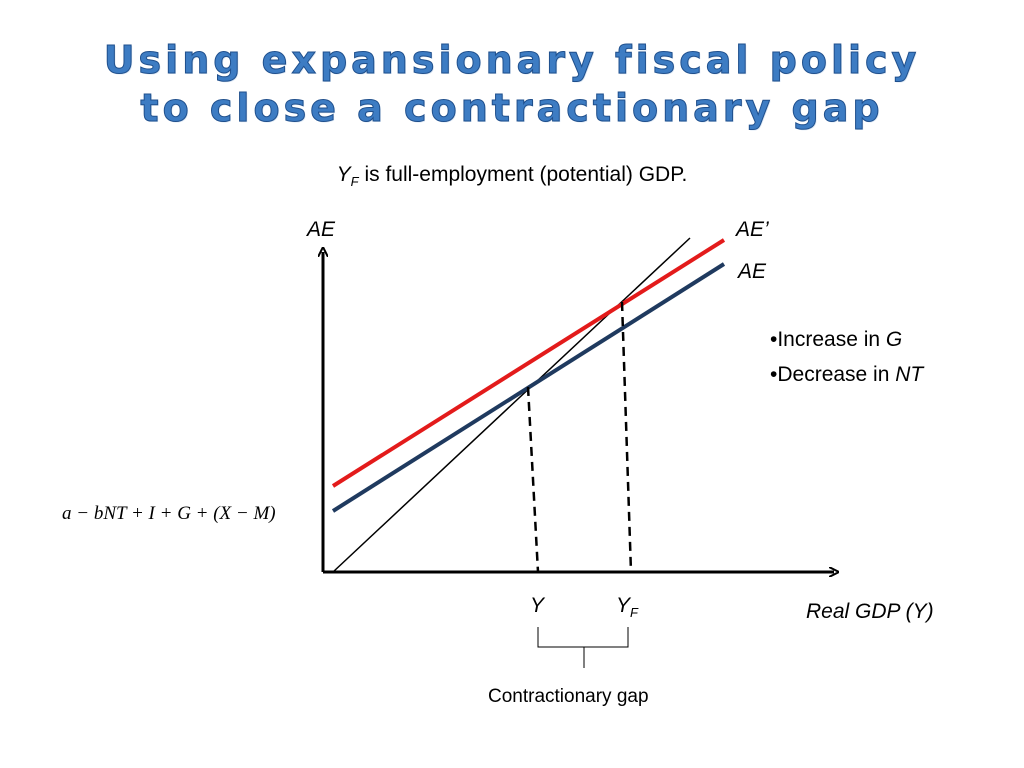 The image size is (1024, 768). I want to click on bullet-text: •Increase in, so click(828, 339).